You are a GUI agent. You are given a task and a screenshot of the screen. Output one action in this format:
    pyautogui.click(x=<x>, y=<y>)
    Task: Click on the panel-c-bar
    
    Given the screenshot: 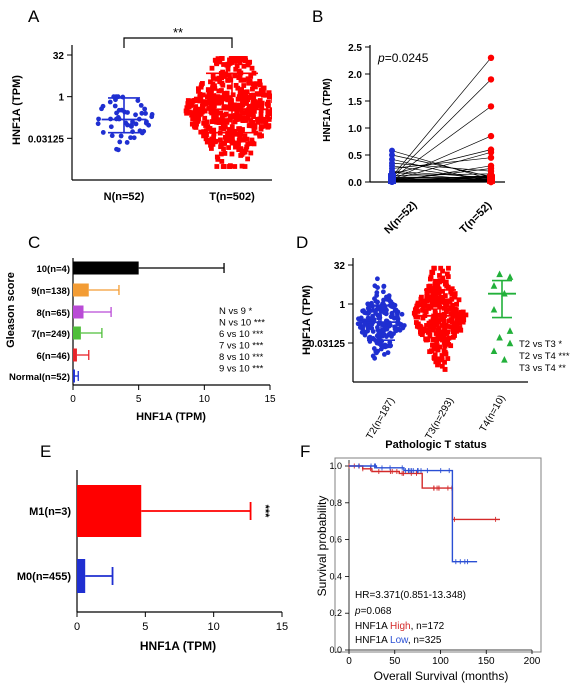 What is the action you would take?
    pyautogui.click(x=75, y=355)
    